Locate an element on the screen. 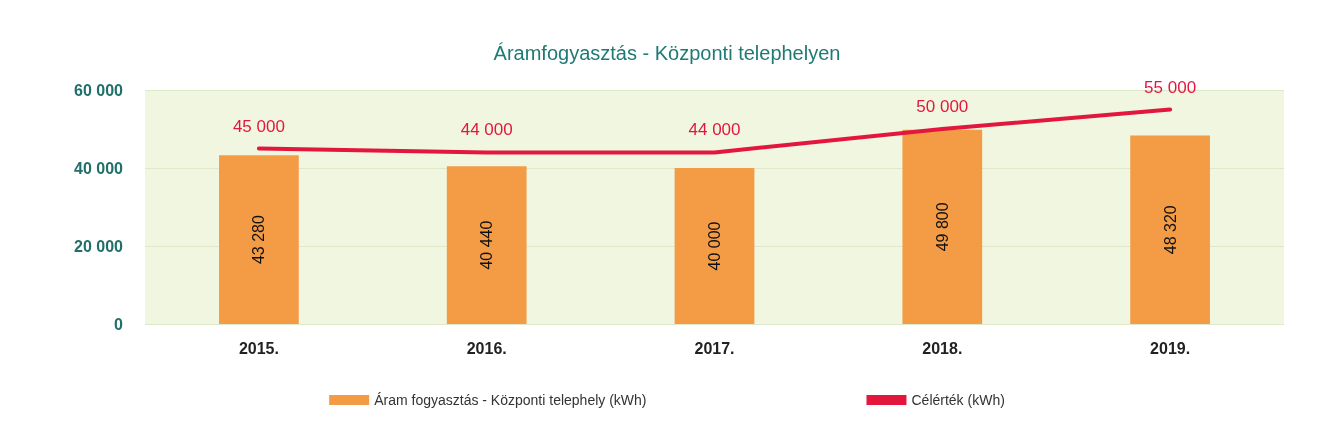 Image resolution: width=1334 pixels, height=424 pixels. x-tick-label: 2018. is located at coordinates (942, 348).